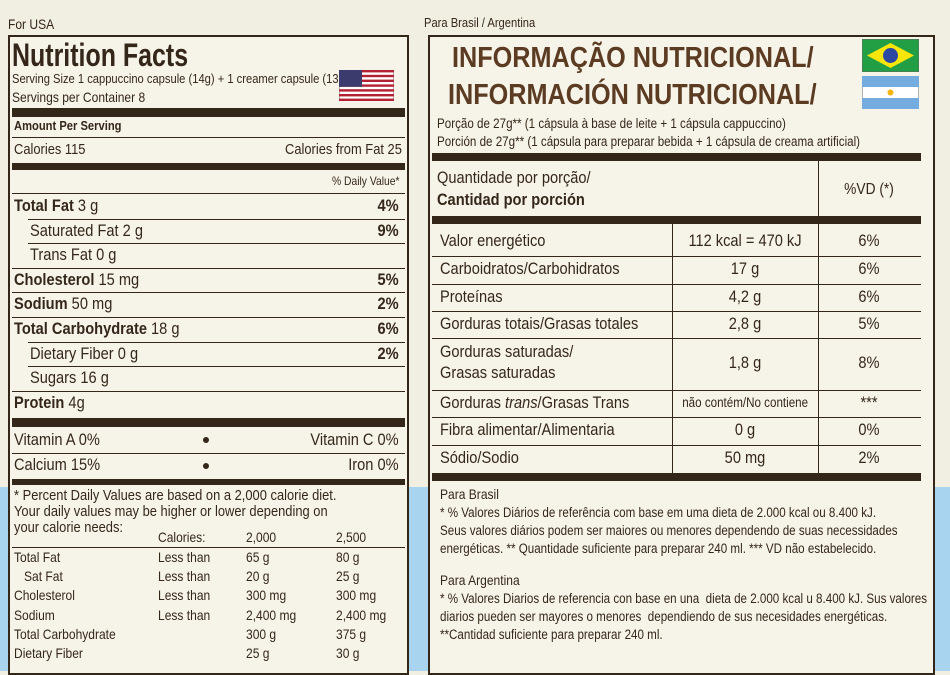 The image size is (950, 675). What do you see at coordinates (44, 595) in the screenshot?
I see `ref-name: Cholesterol` at bounding box center [44, 595].